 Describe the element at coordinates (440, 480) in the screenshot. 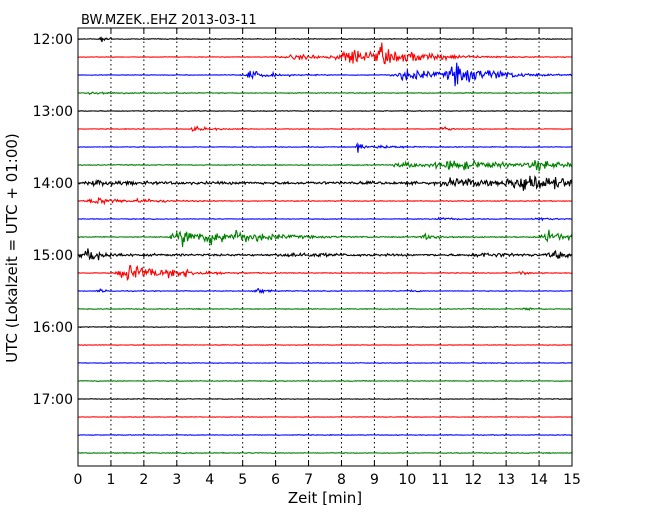

I see `x-tick-label: 11` at that location.